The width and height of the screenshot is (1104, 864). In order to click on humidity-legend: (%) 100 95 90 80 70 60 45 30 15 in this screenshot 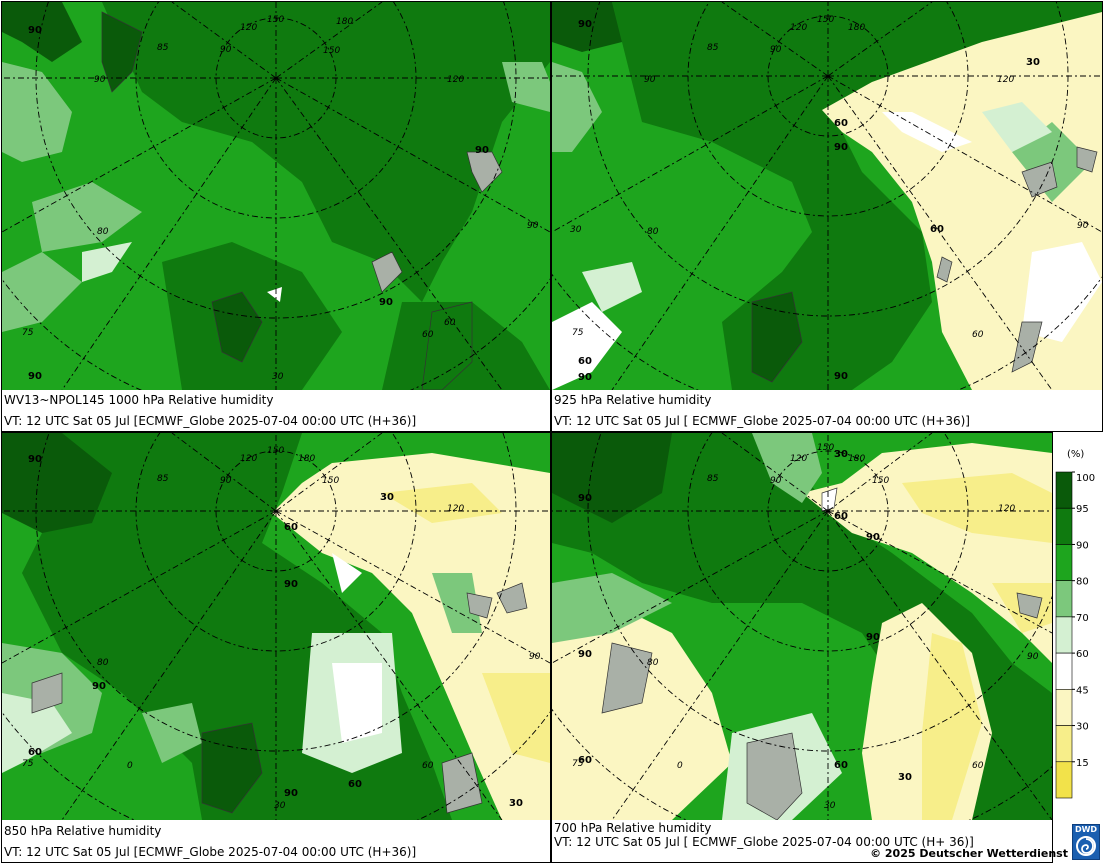, I will do `click(1078, 625)`.